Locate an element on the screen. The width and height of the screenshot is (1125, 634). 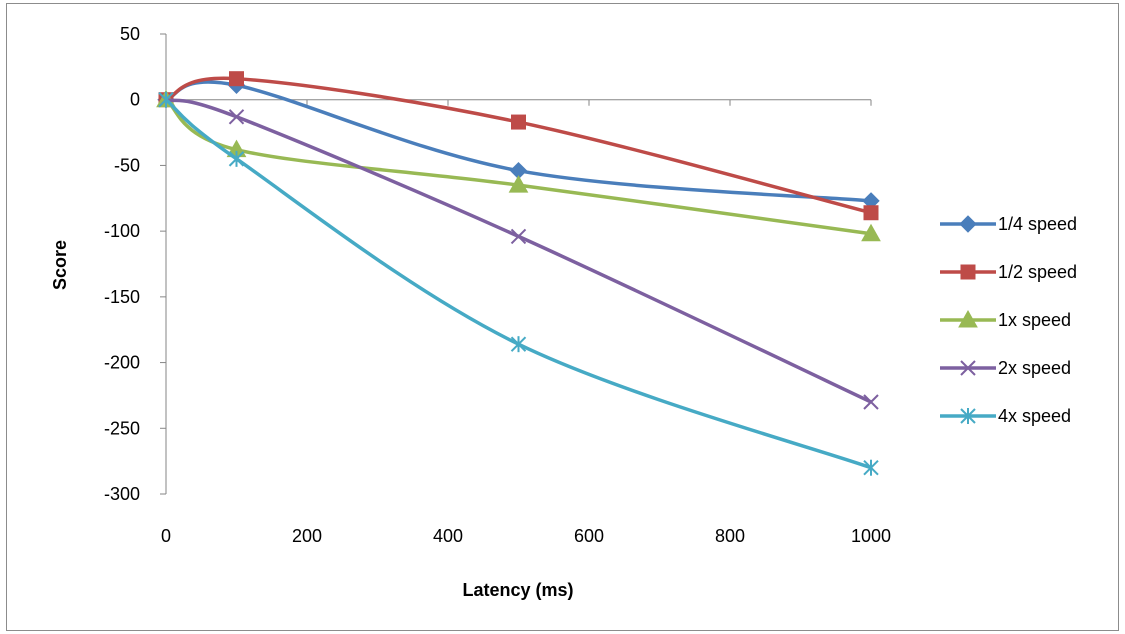
y-tick-label: -150 is located at coordinates (122, 297).